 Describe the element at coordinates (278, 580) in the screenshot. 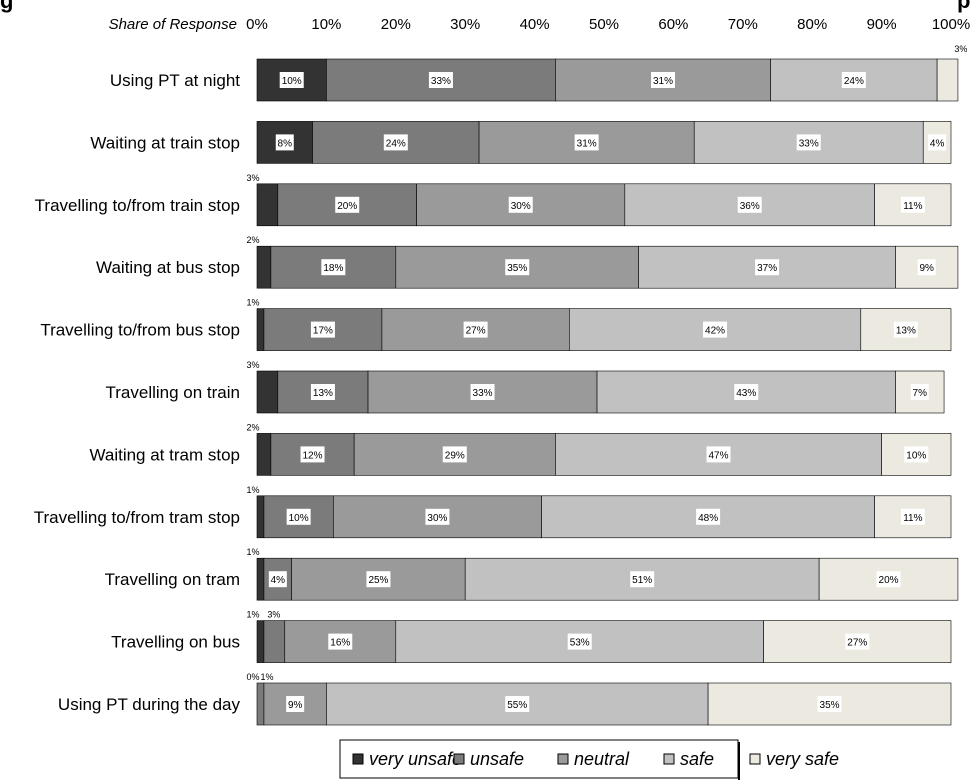

I see `data-label: 4%` at that location.